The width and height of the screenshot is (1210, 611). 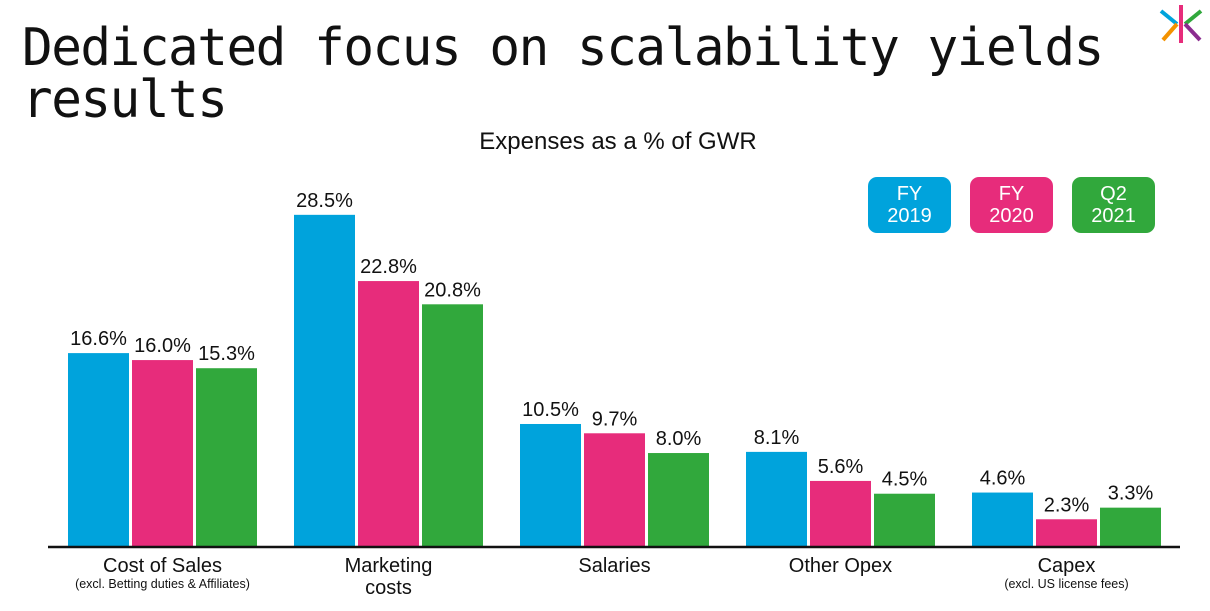 I want to click on category-name: Salaries, so click(x=614, y=566).